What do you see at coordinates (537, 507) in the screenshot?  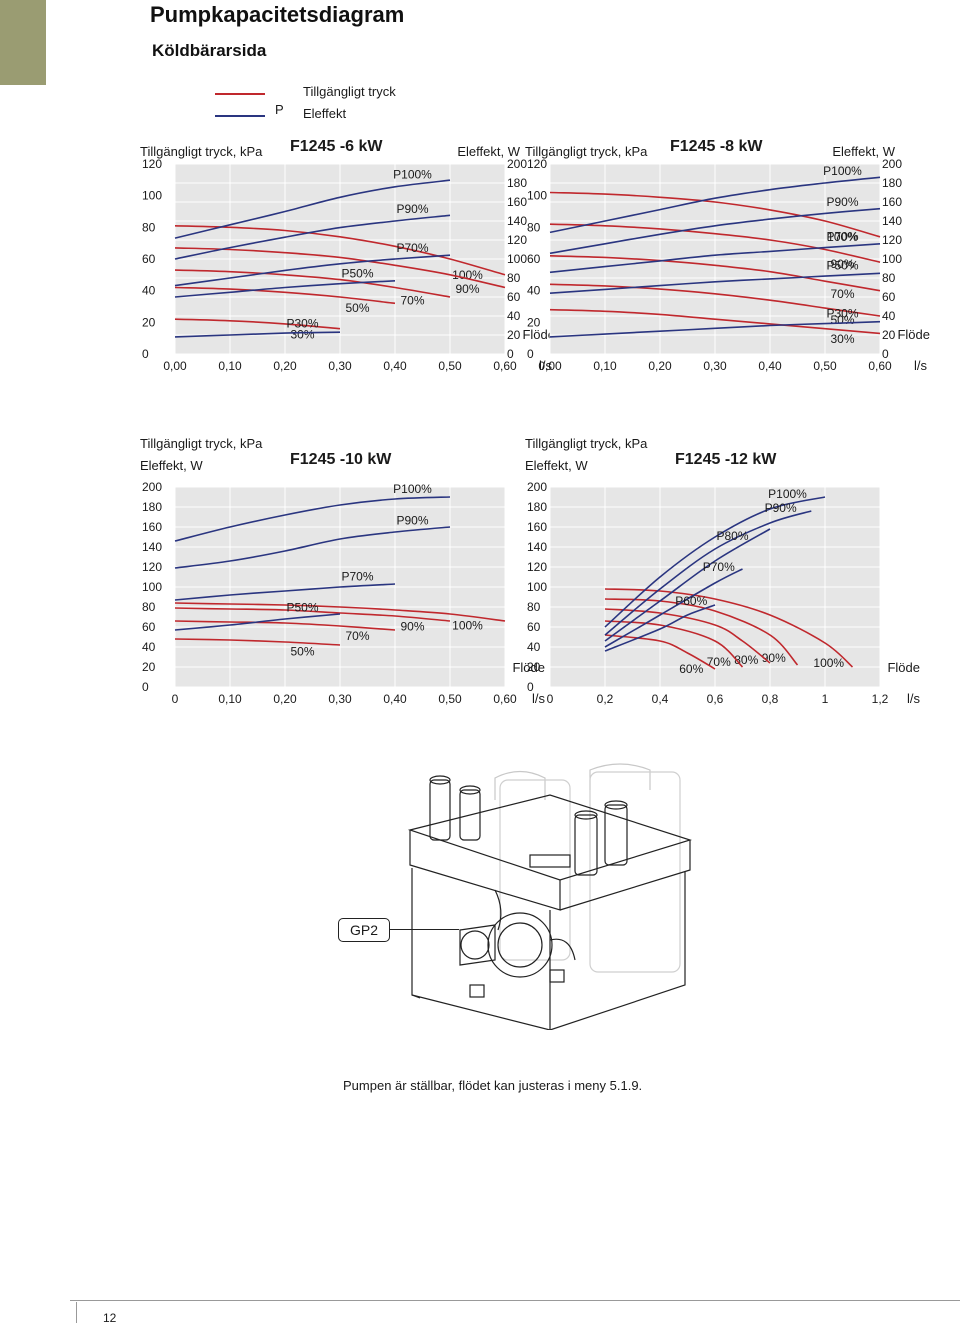 I see `y-tick-label: 180` at bounding box center [537, 507].